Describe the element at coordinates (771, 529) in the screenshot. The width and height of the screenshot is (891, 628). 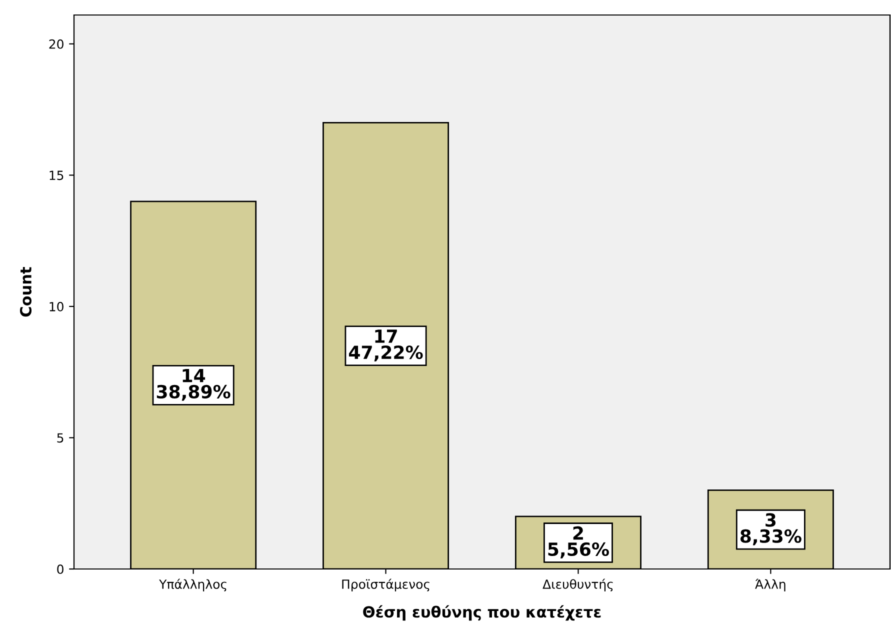
I see `data-label: 3 8,33%` at that location.